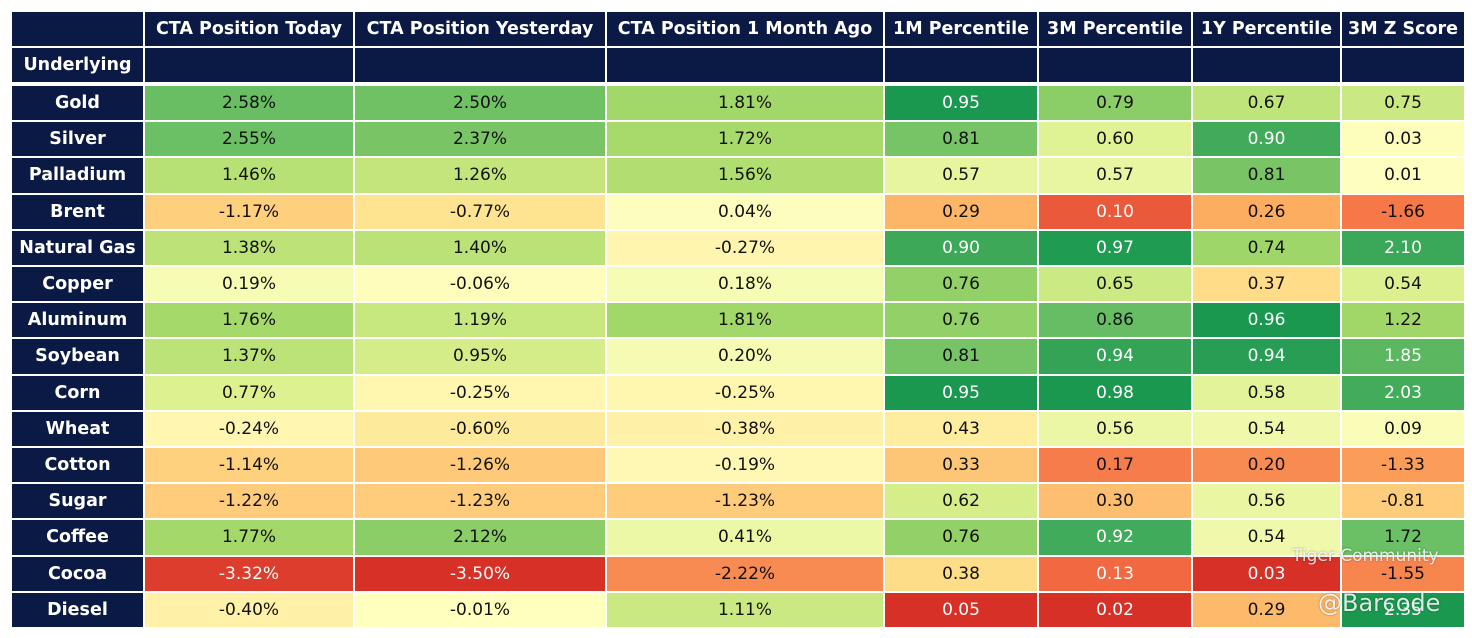 Image resolution: width=1472 pixels, height=638 pixels. What do you see at coordinates (1403, 537) in the screenshot?
I see `cell: 1.72` at bounding box center [1403, 537].